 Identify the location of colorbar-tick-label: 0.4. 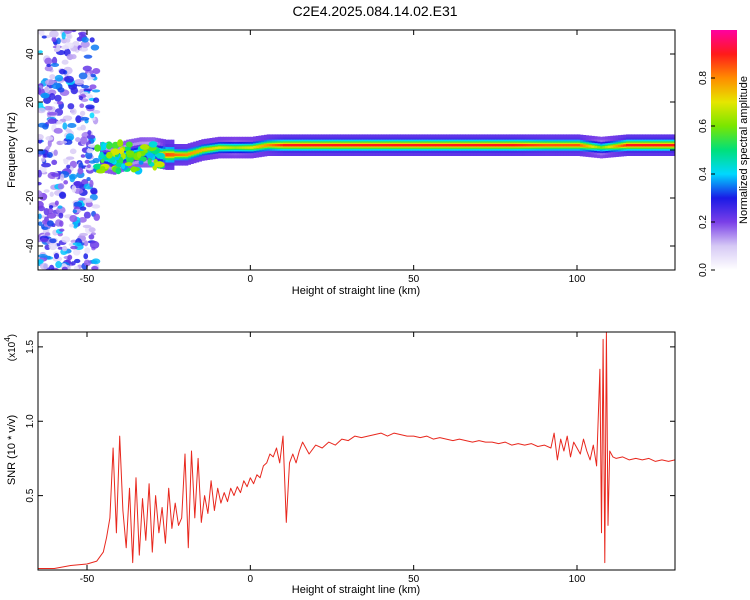
(703, 174).